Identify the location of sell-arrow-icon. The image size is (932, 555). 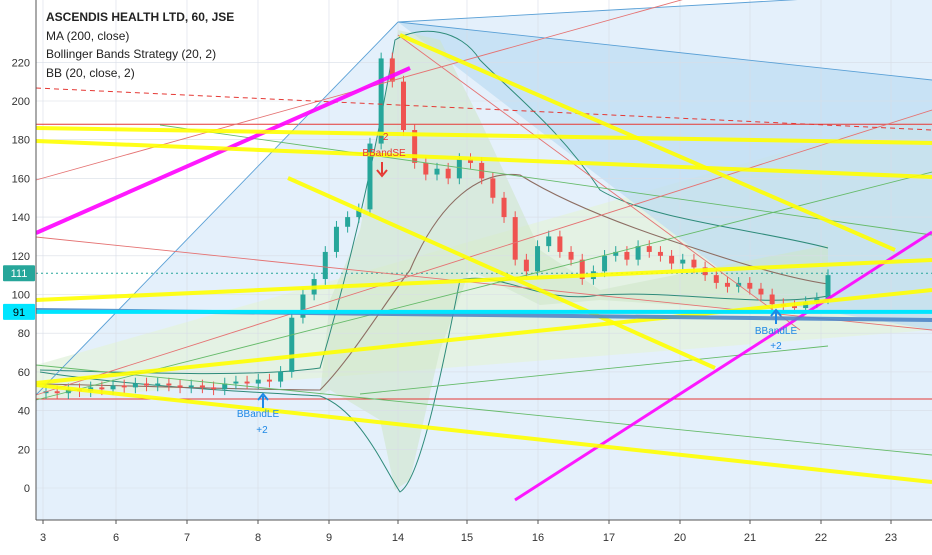
(382, 170).